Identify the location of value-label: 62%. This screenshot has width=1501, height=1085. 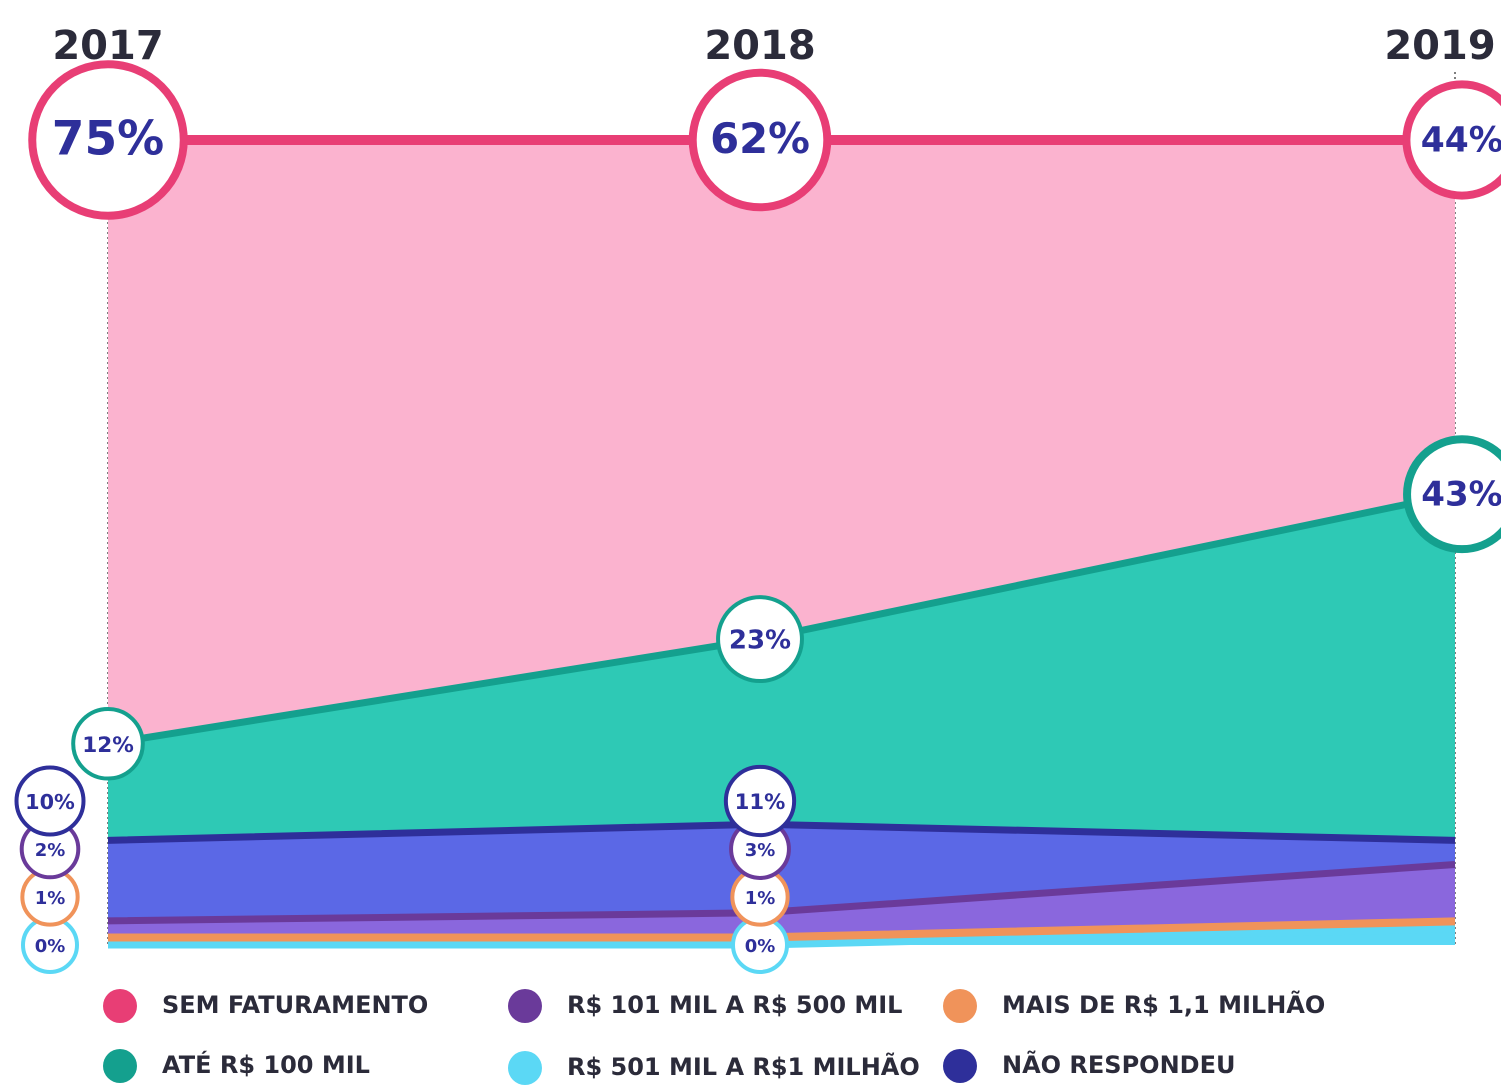
(760, 138).